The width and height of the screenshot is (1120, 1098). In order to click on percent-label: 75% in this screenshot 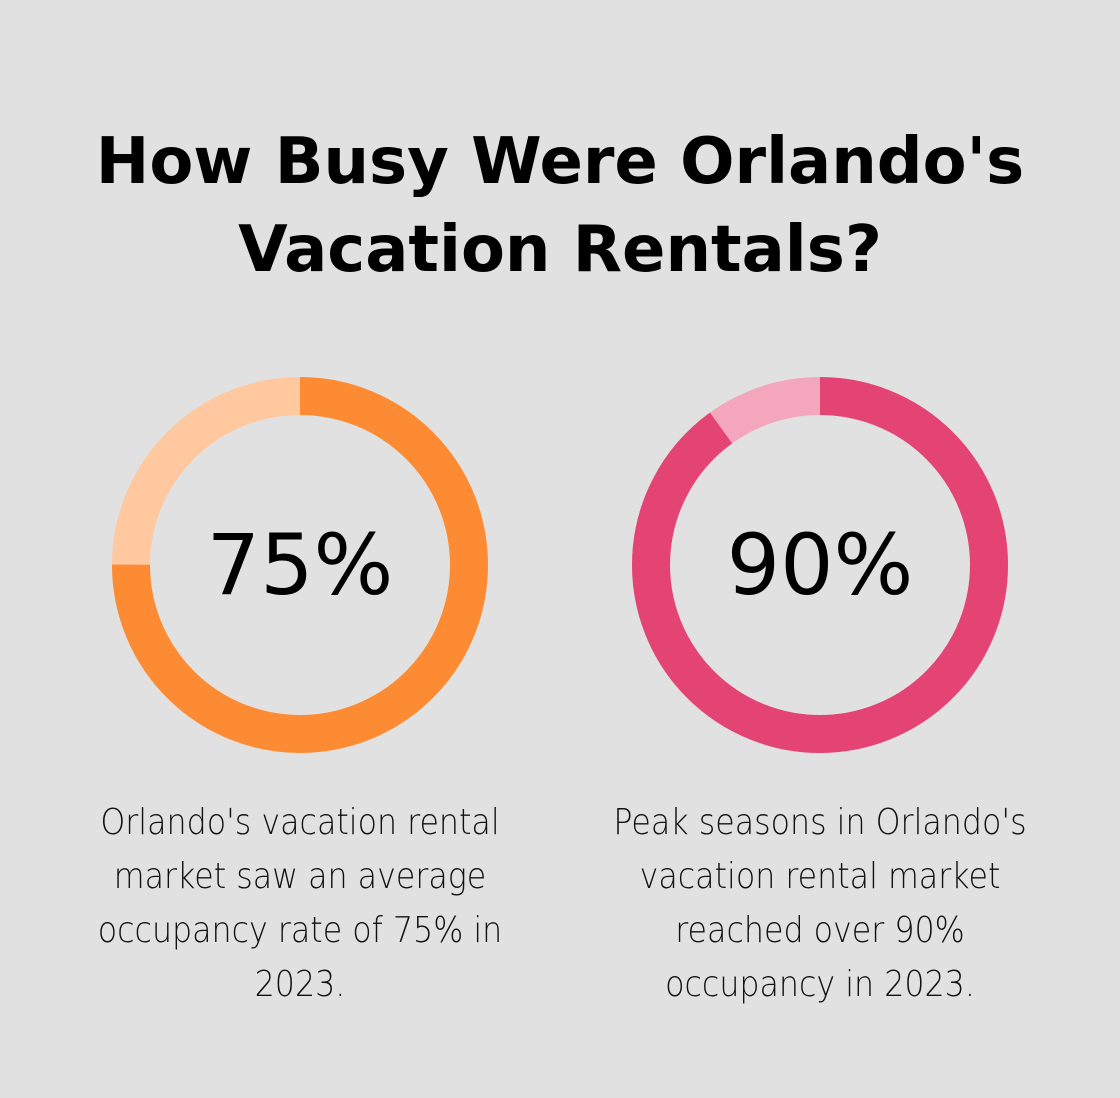, I will do `click(300, 565)`.